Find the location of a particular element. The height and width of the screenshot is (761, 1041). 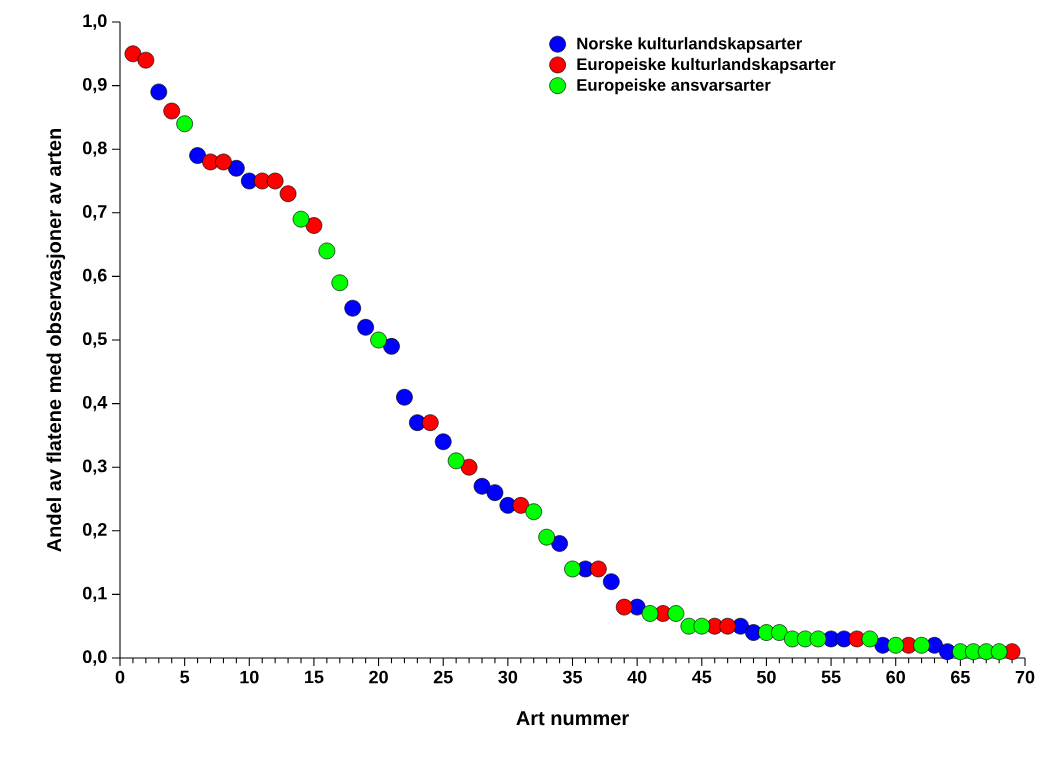

y-tick-label: 0,9 is located at coordinates (94, 85).